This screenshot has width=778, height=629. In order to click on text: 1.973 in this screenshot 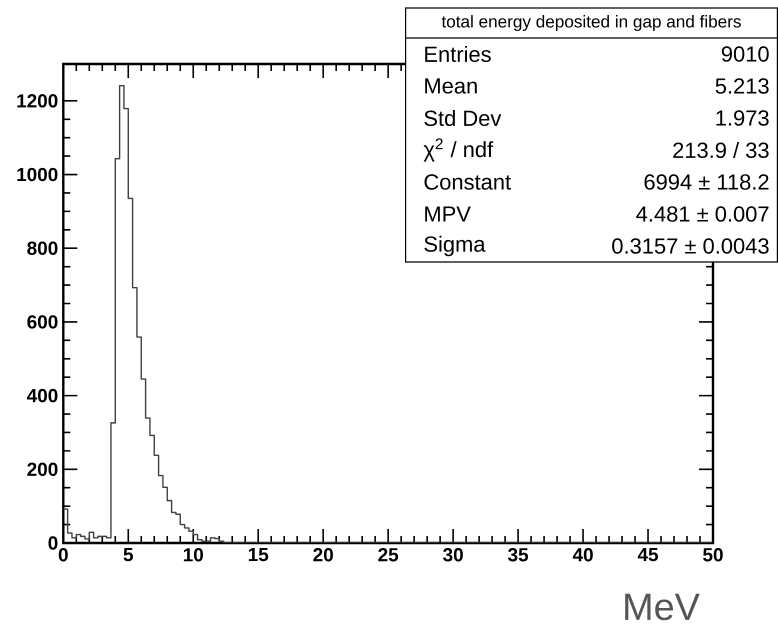, I will do `click(742, 118)`.